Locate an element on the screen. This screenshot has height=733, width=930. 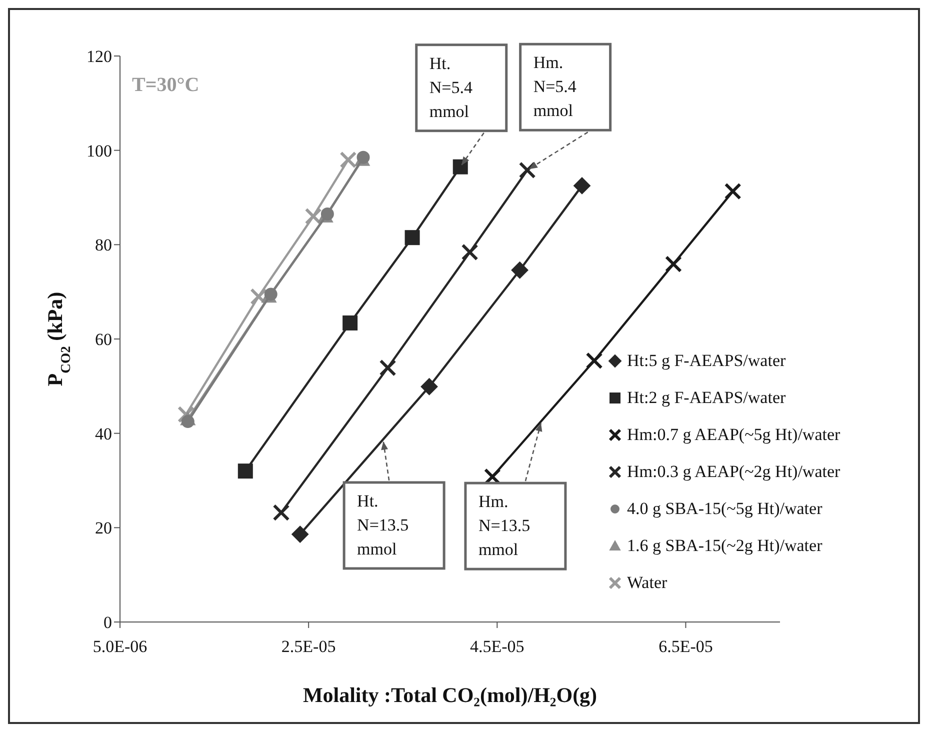
x-tick-label: 5.0E-06 is located at coordinates (120, 646).